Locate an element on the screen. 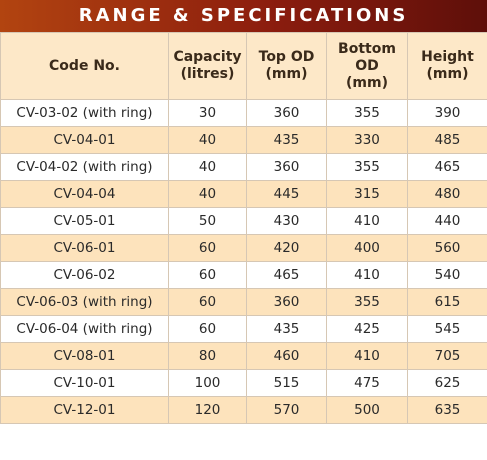 The image size is (487, 460). header-top-od: Top OD (mm) is located at coordinates (286, 66).